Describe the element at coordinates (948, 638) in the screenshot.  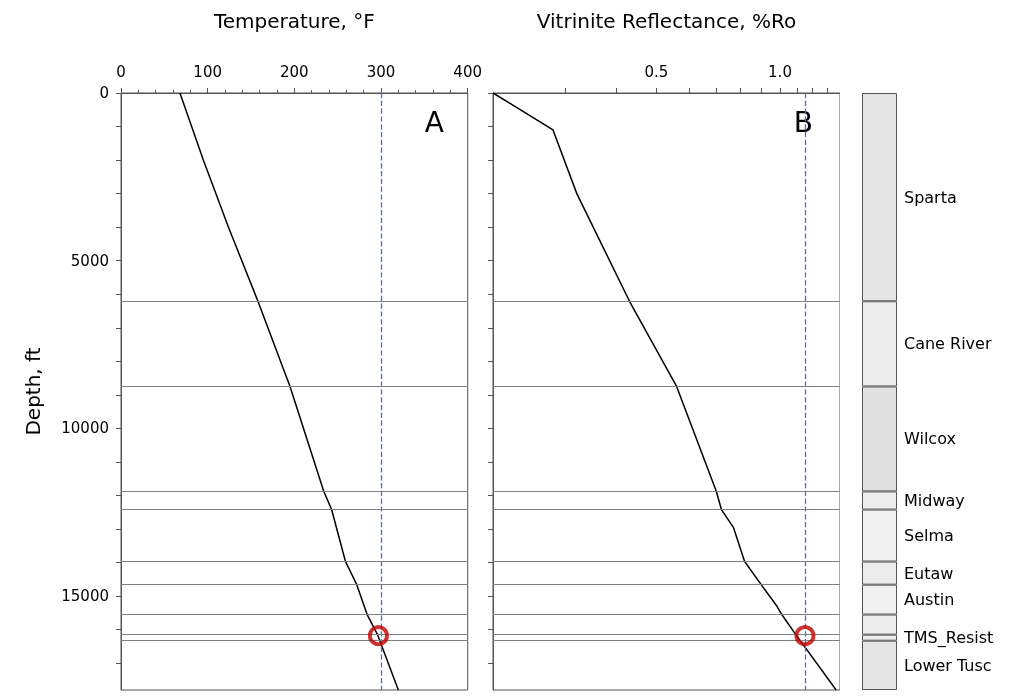
I see `series-label: TMS_Resist` at that location.